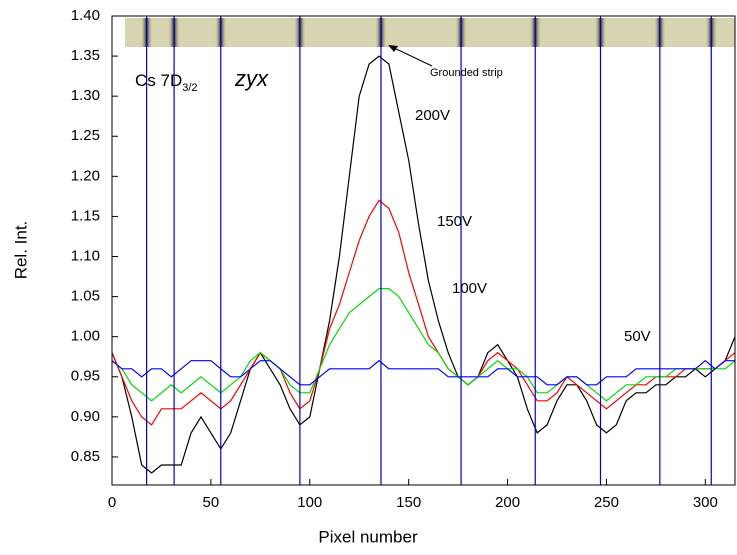 The height and width of the screenshot is (555, 737). What do you see at coordinates (20, 250) in the screenshot?
I see `y-axis-title: Rel. Int.` at bounding box center [20, 250].